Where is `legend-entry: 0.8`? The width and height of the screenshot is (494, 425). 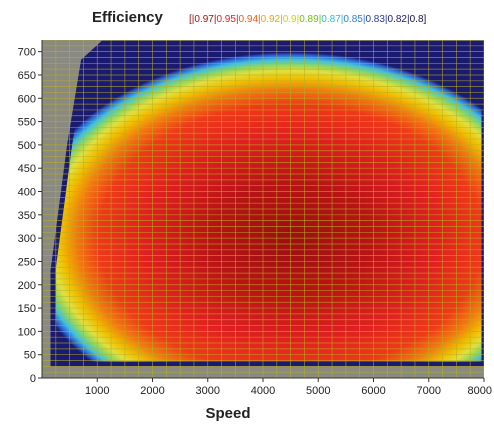 legend-entry: 0.8 is located at coordinates (417, 19).